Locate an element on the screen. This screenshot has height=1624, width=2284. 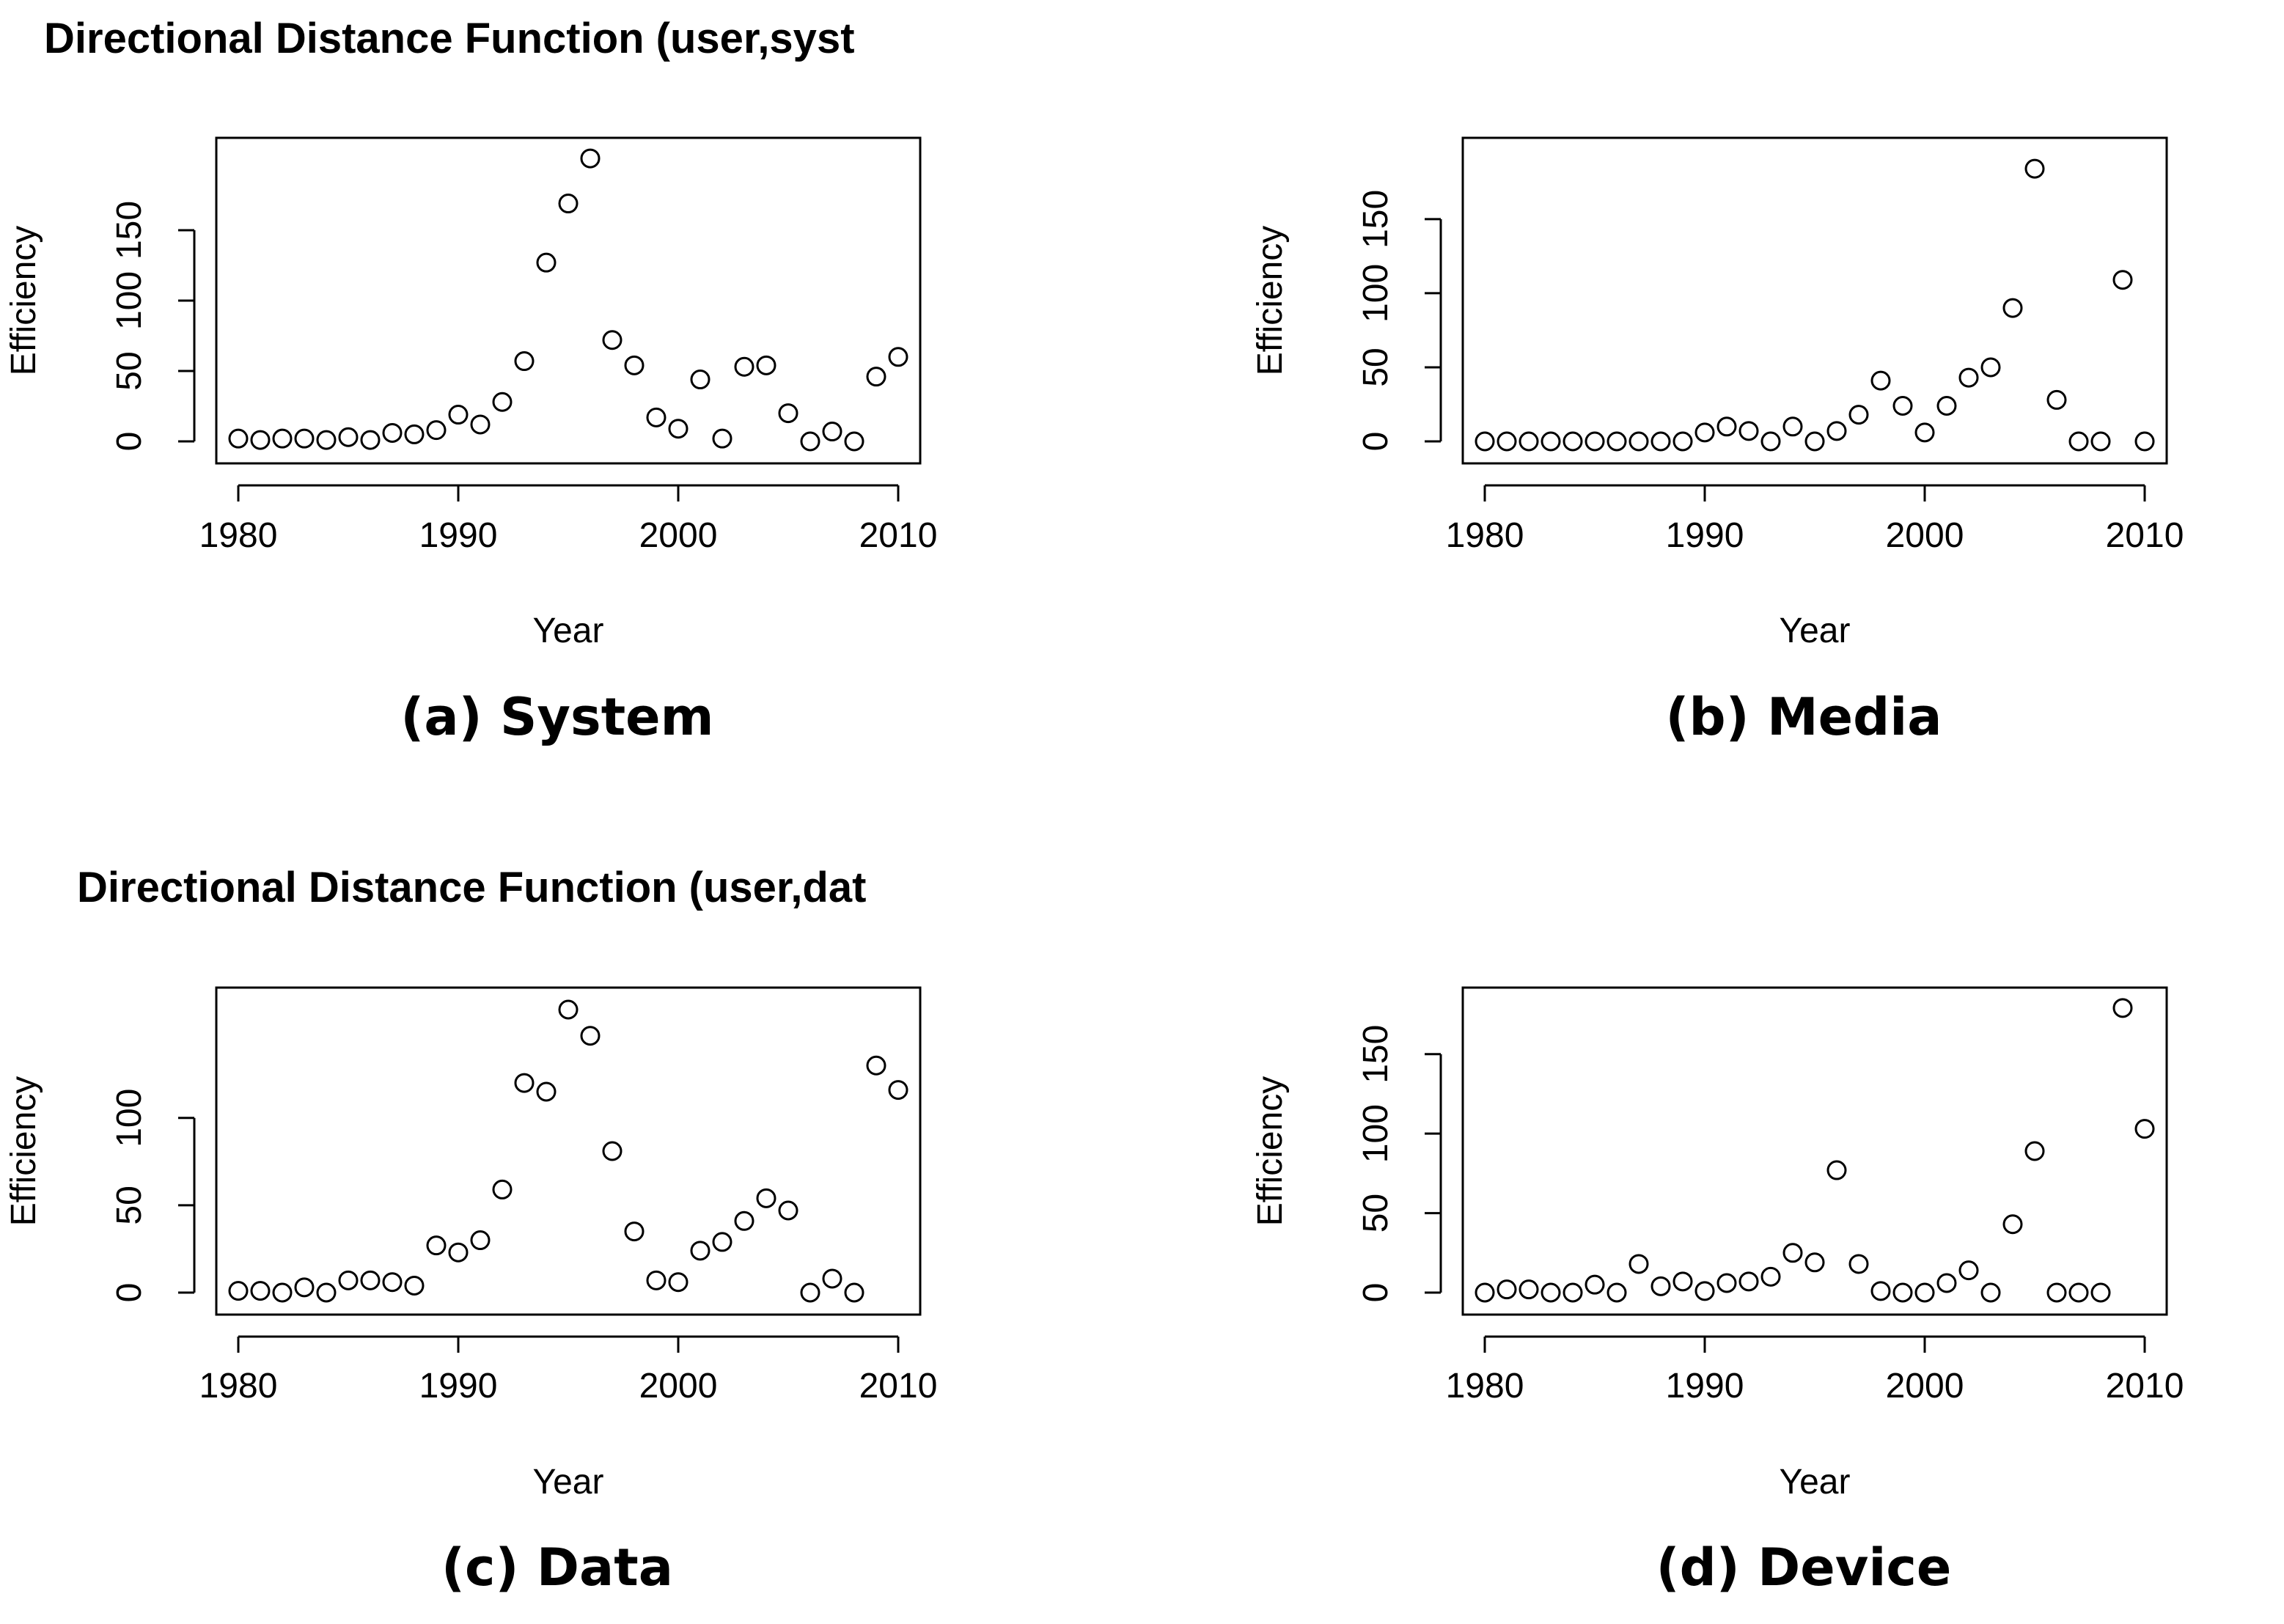
panel-caption: (c) Data is located at coordinates (557, 1567).